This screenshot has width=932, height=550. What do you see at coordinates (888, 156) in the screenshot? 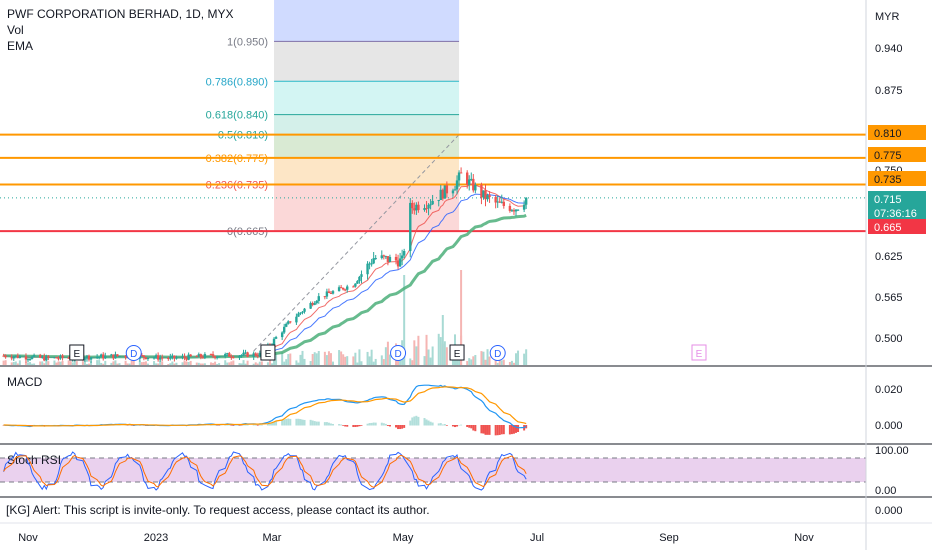
I see `price-label-value: 0.775` at bounding box center [888, 156].